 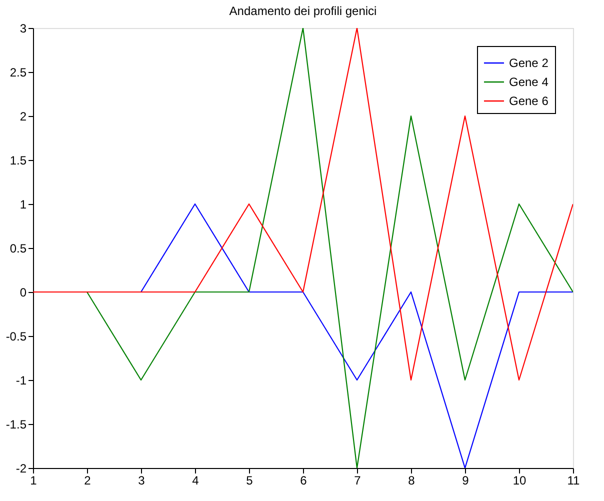 What do you see at coordinates (23, 293) in the screenshot?
I see `y-tick-label: 0` at bounding box center [23, 293].